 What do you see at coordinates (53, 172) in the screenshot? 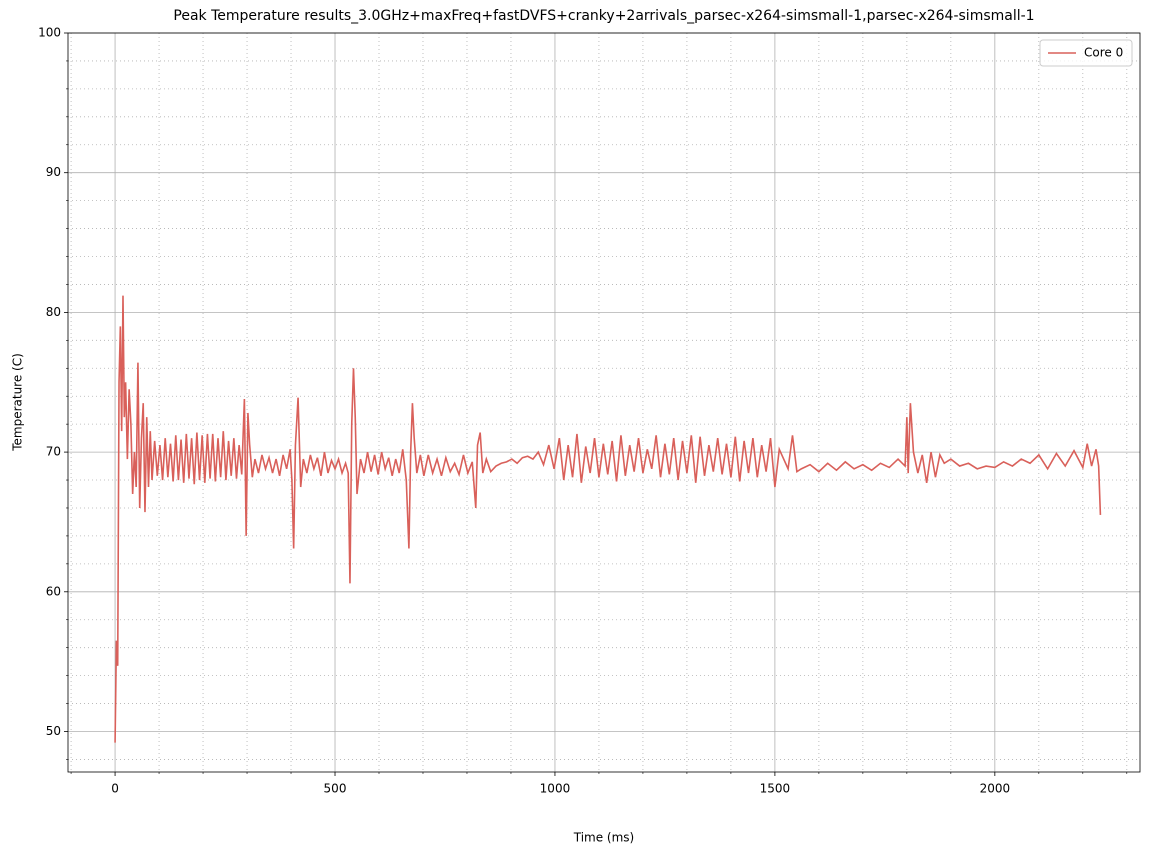
I see `y-tick-label: 90` at bounding box center [53, 172].